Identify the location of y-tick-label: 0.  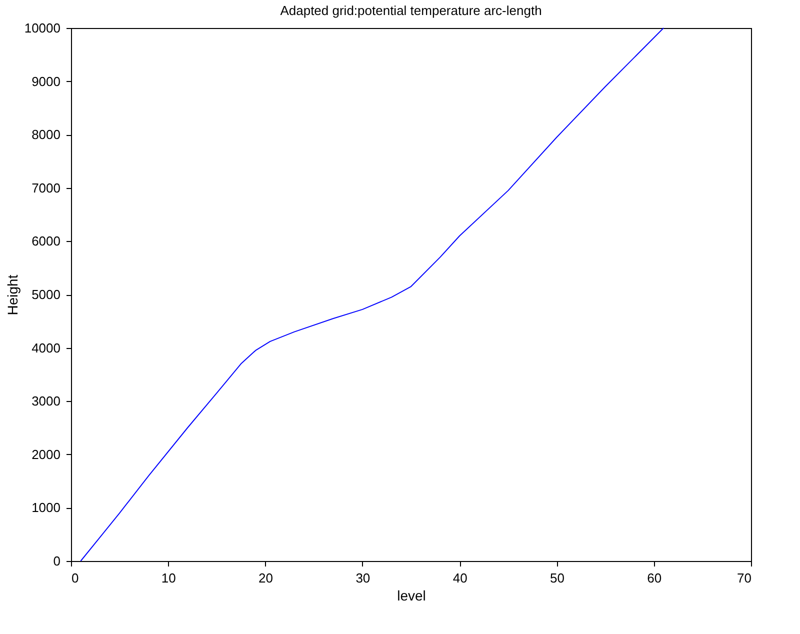
(56, 561).